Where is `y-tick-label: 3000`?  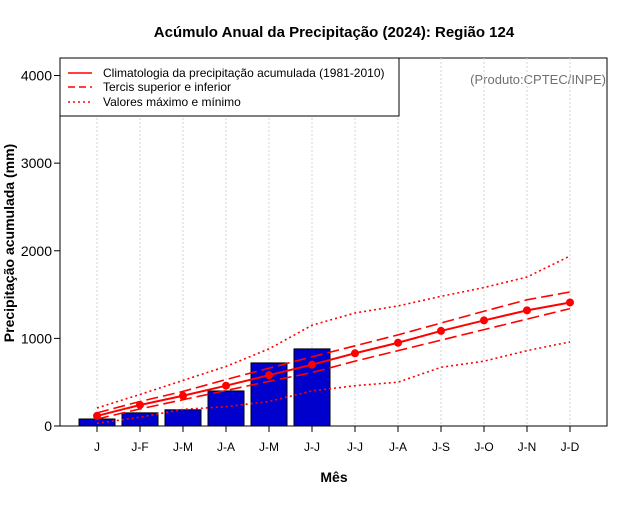 y-tick-label: 3000 is located at coordinates (36, 163).